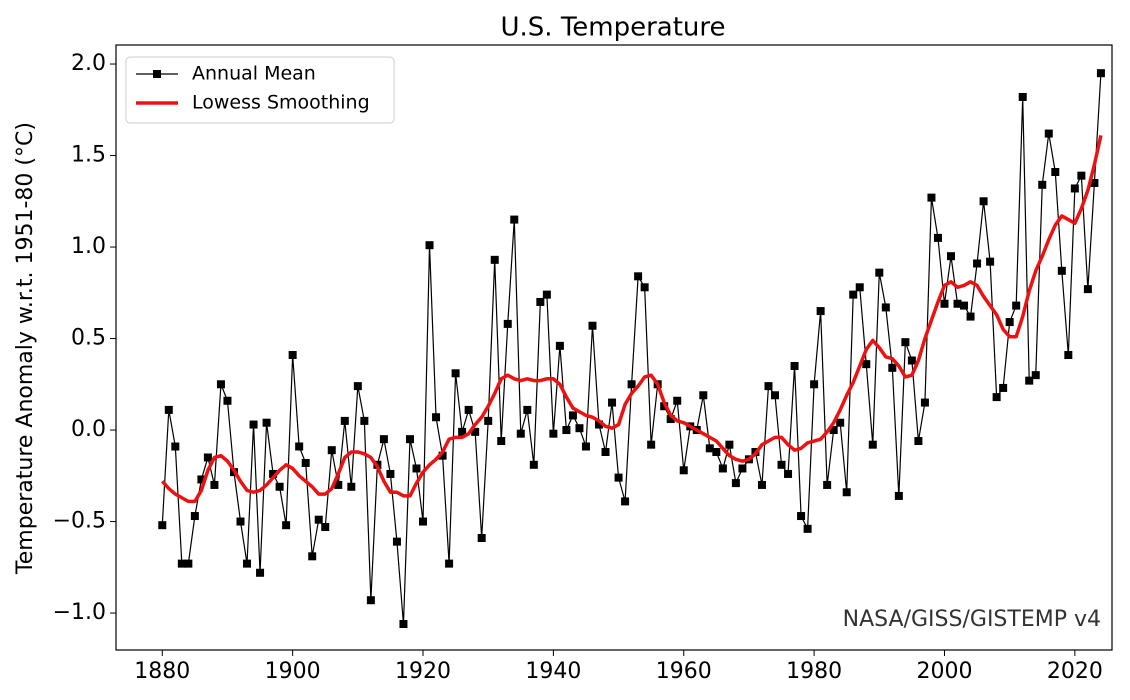  What do you see at coordinates (254, 74) in the screenshot?
I see `legend-label: Annual Mean` at bounding box center [254, 74].